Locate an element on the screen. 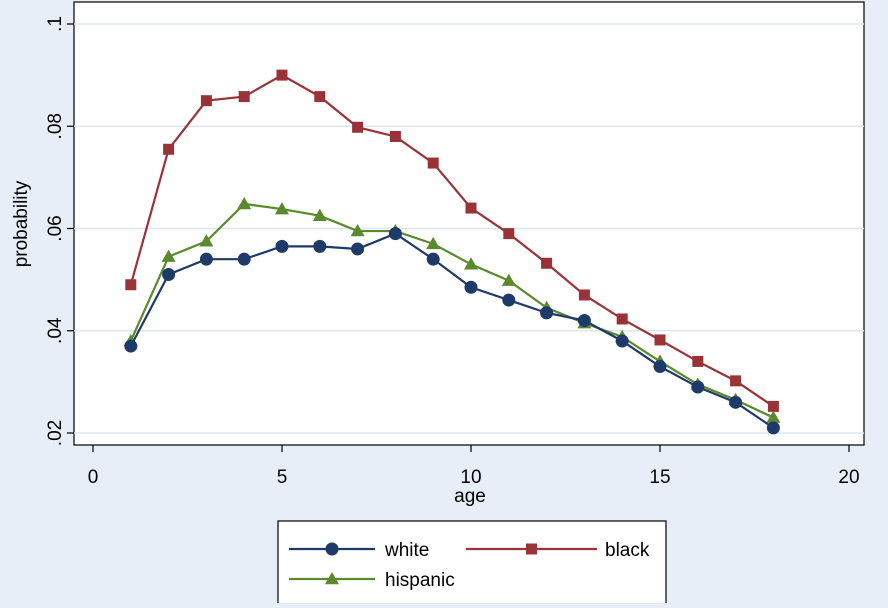 This screenshot has width=888, height=608. y-tick-label: .06 is located at coordinates (55, 228).